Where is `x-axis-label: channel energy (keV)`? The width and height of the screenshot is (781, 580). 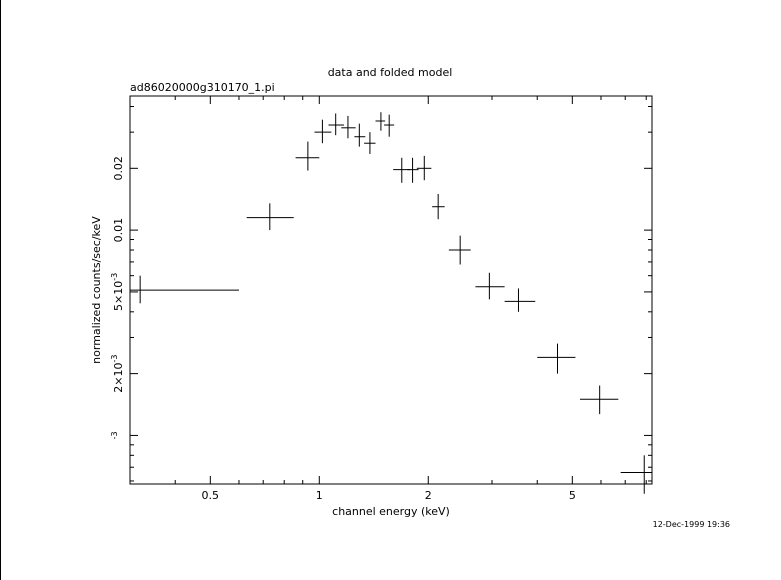 x-axis-label: channel energy (keV) is located at coordinates (391, 511).